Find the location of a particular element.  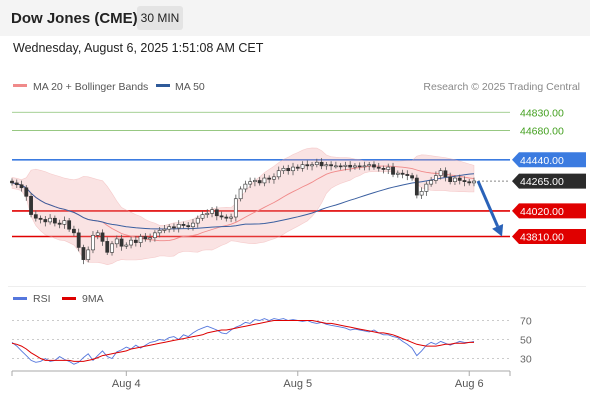

rsi-tick-label: 30 is located at coordinates (526, 360).